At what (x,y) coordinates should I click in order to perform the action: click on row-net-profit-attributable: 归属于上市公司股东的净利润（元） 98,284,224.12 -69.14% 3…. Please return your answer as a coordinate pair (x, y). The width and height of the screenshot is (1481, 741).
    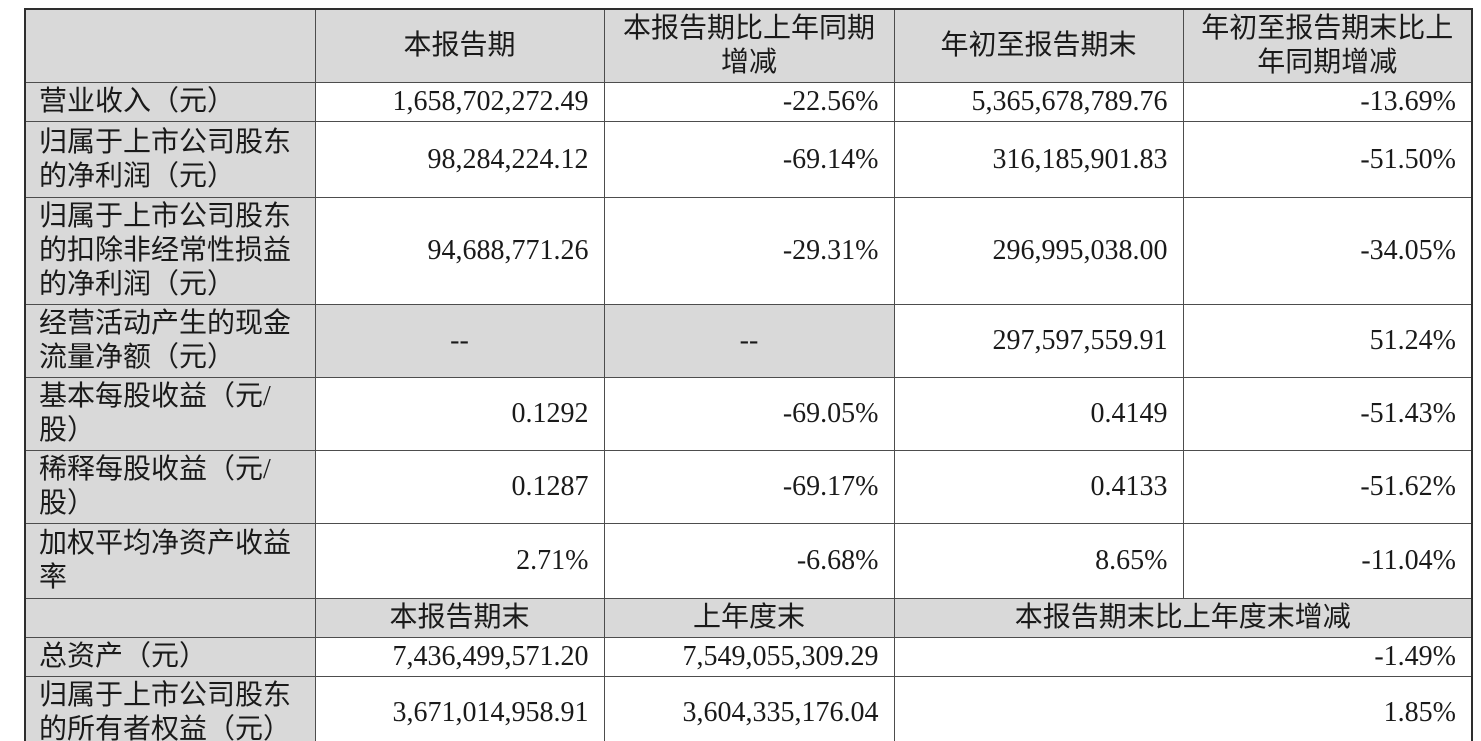
    Looking at the image, I should click on (748, 159).